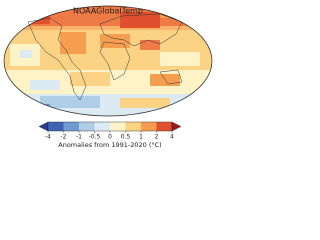  What do you see at coordinates (108, 11) in the screenshot?
I see `map-title: NOAAGlobalTemp` at bounding box center [108, 11].